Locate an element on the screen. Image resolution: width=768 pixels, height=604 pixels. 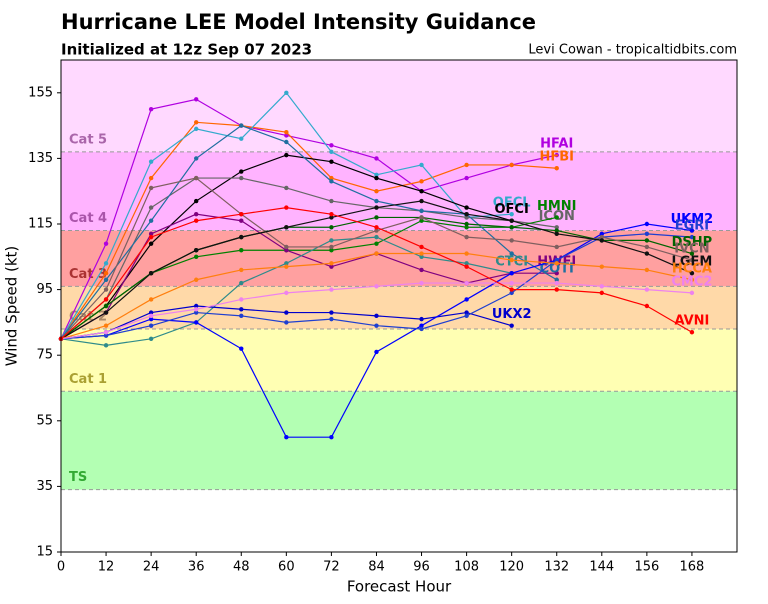
x-tick-label: 168 is located at coordinates (692, 567).